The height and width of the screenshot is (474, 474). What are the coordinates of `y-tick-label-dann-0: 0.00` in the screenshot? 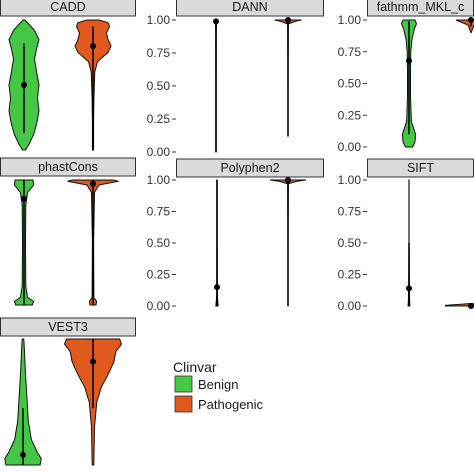 It's located at (159, 152).